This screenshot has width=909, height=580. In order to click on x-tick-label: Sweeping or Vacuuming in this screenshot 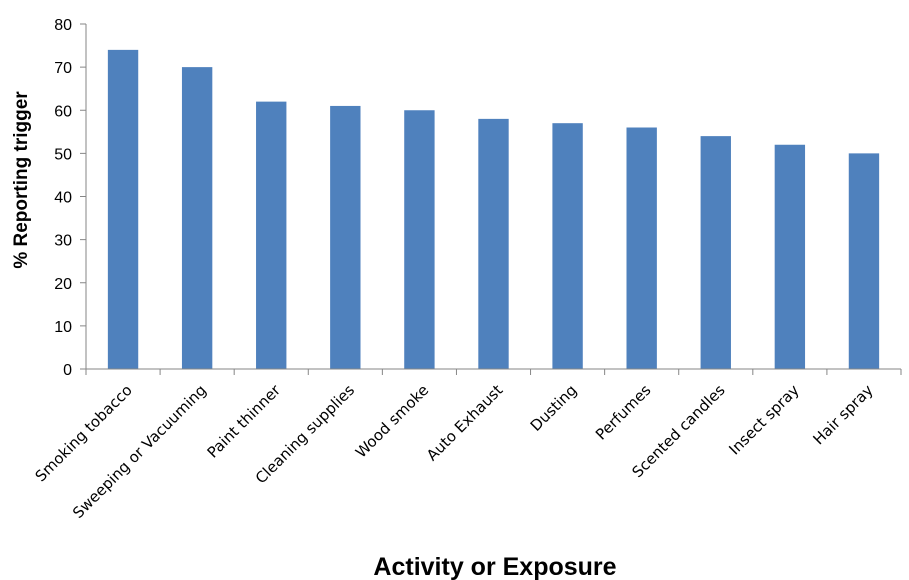, I will do `click(139, 451)`.